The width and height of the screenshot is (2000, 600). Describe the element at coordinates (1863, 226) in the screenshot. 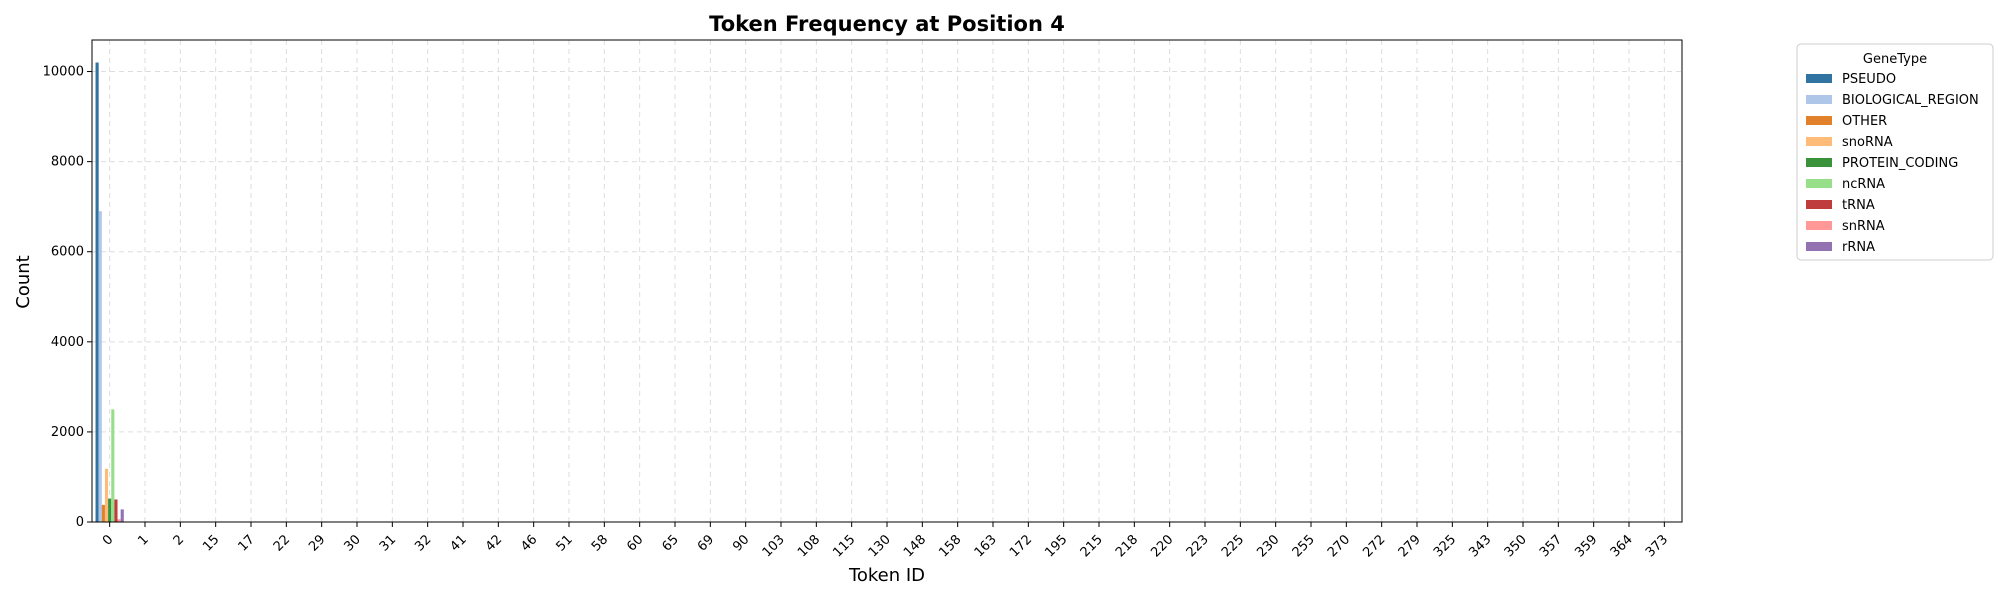

I see `legend-label: snRNA` at that location.